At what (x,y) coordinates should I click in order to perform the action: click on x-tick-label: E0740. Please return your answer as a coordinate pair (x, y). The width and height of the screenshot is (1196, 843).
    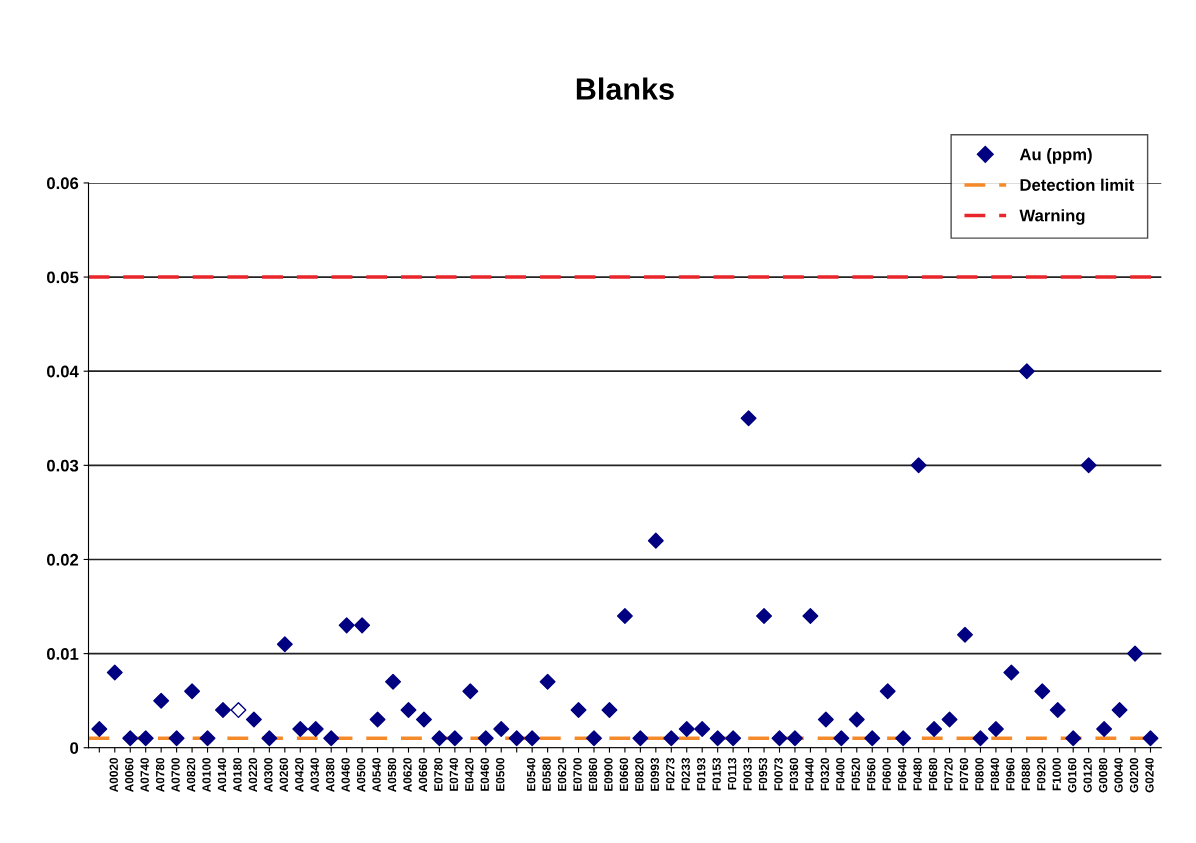
    Looking at the image, I should click on (454, 774).